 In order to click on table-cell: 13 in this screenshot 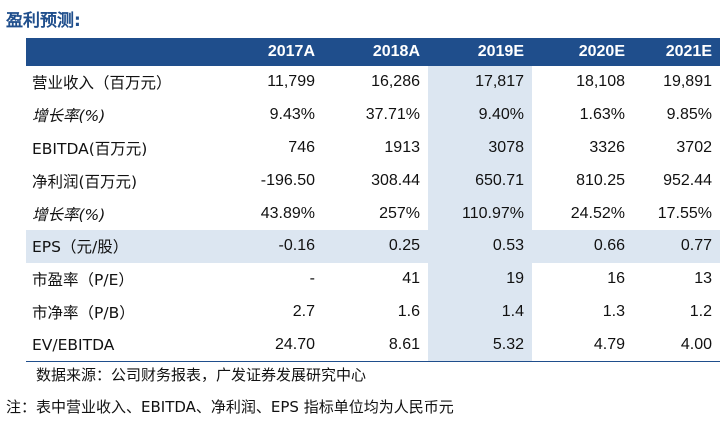, I will do `click(703, 279)`.